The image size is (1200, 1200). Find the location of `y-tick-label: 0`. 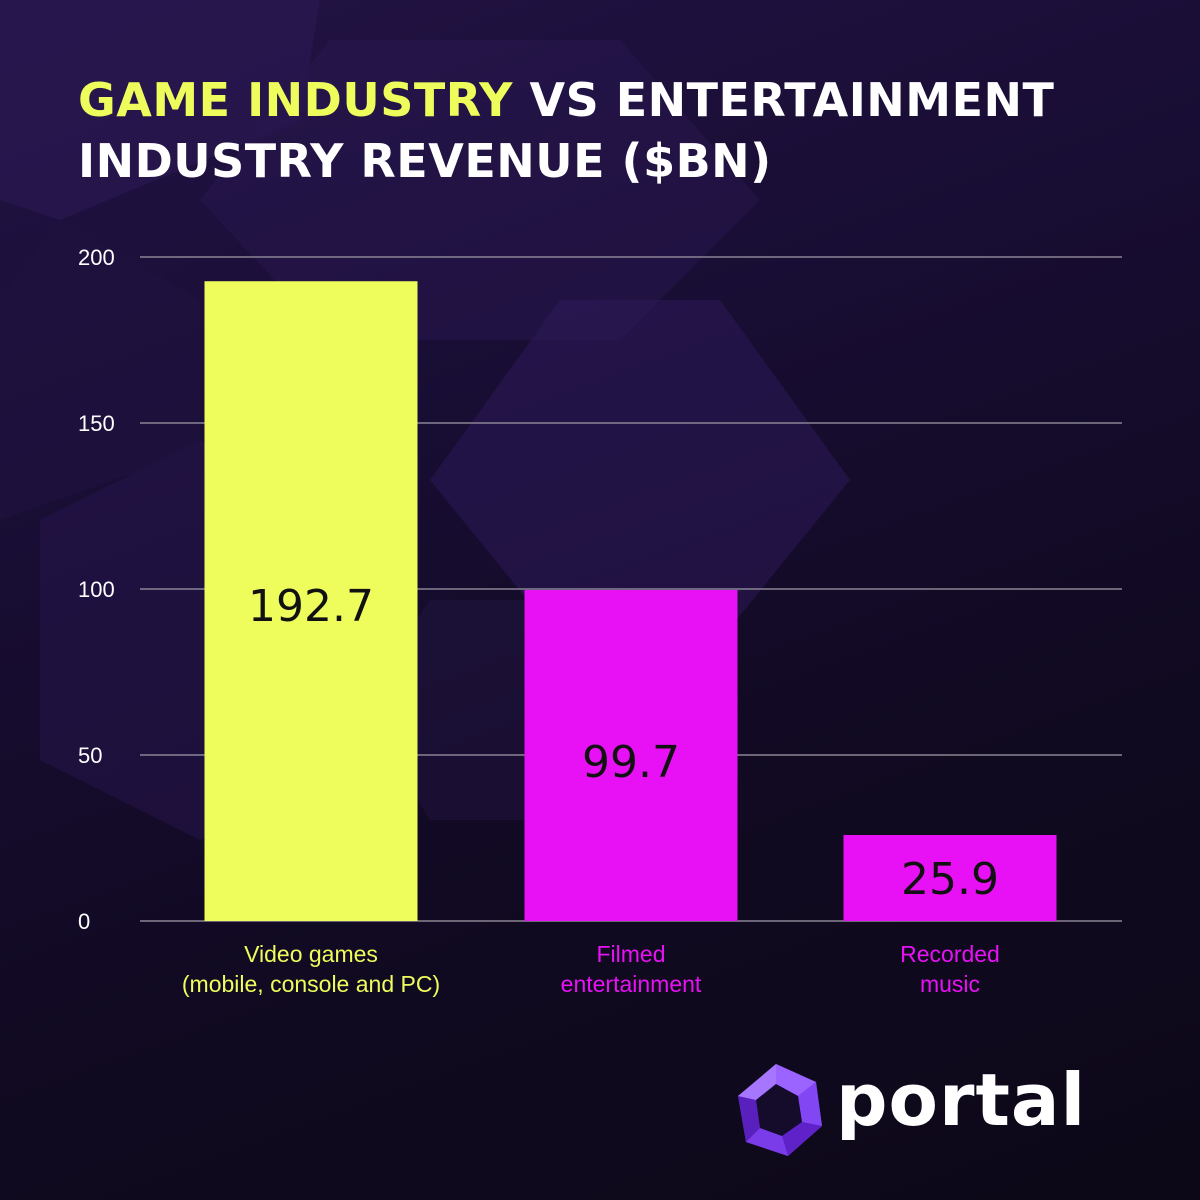

y-tick-label: 0 is located at coordinates (84, 921).